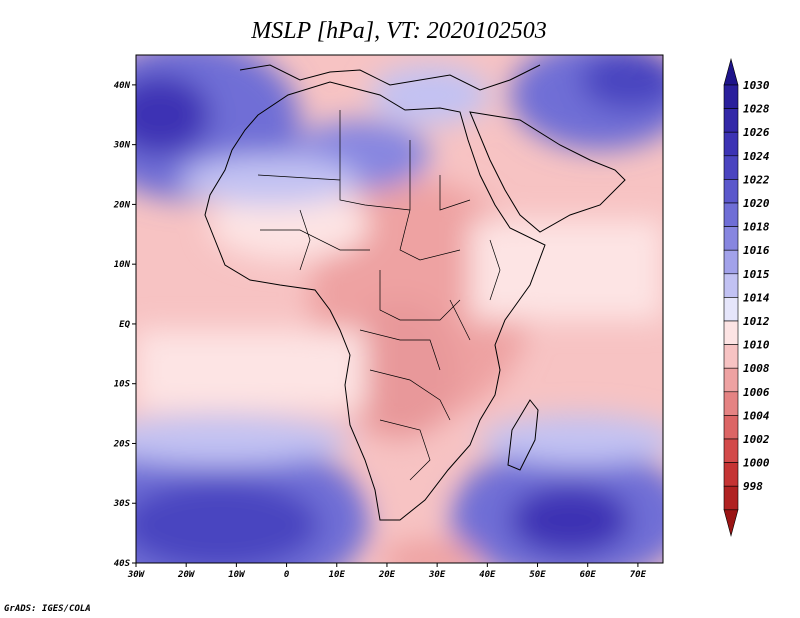 The width and height of the screenshot is (800, 618). I want to click on colorbar-label: 1028, so click(756, 109).